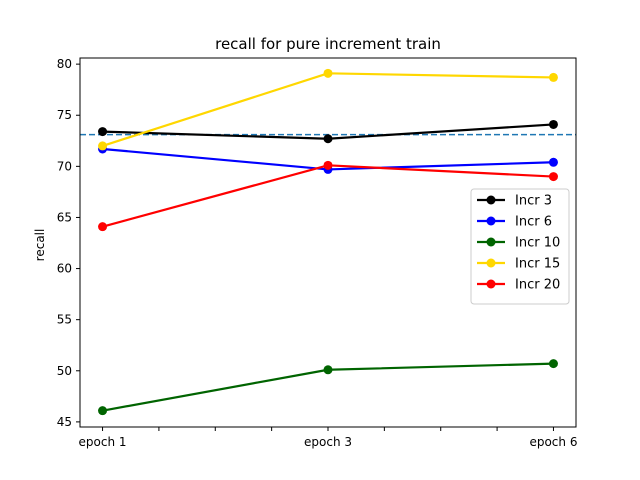 This screenshot has height=480, width=640. Describe the element at coordinates (64, 320) in the screenshot. I see `y-tick-label: 55` at that location.